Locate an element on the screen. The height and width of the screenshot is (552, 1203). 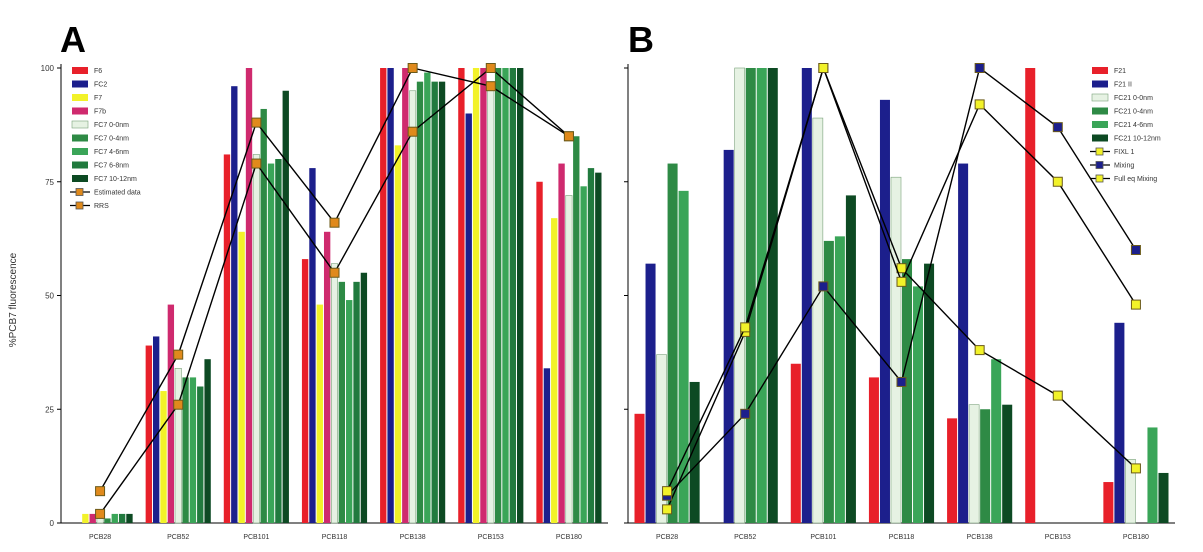
y-tick-label: 0 is located at coordinates (52, 523).